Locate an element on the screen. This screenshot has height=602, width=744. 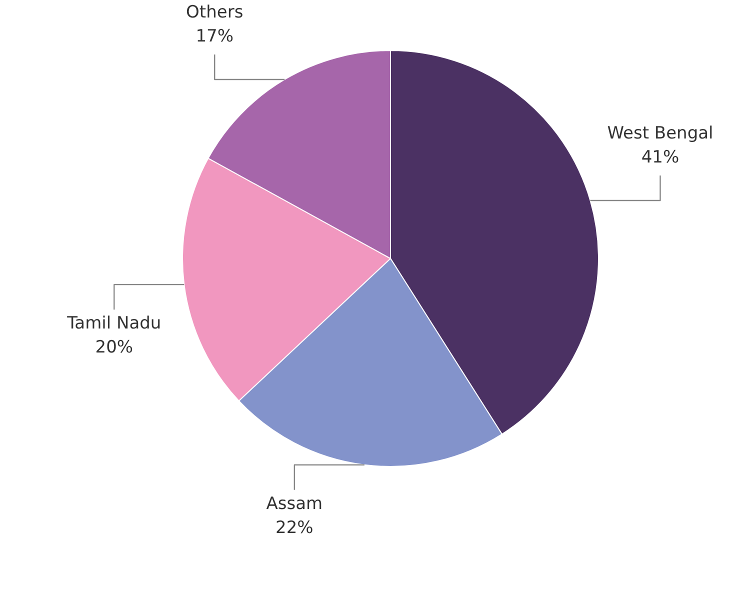
slice-label: West Bengal is located at coordinates (660, 133).